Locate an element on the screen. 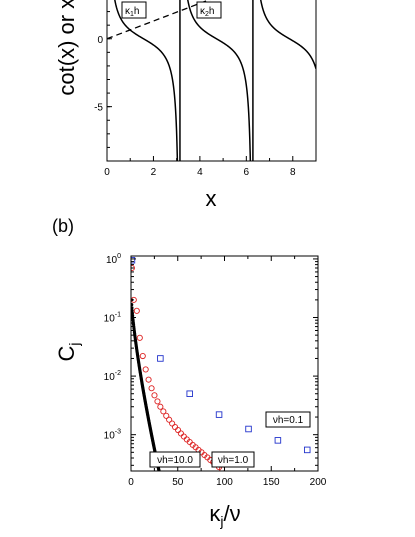 The width and height of the screenshot is (415, 537). series-label: νh=0.1 is located at coordinates (288, 420).